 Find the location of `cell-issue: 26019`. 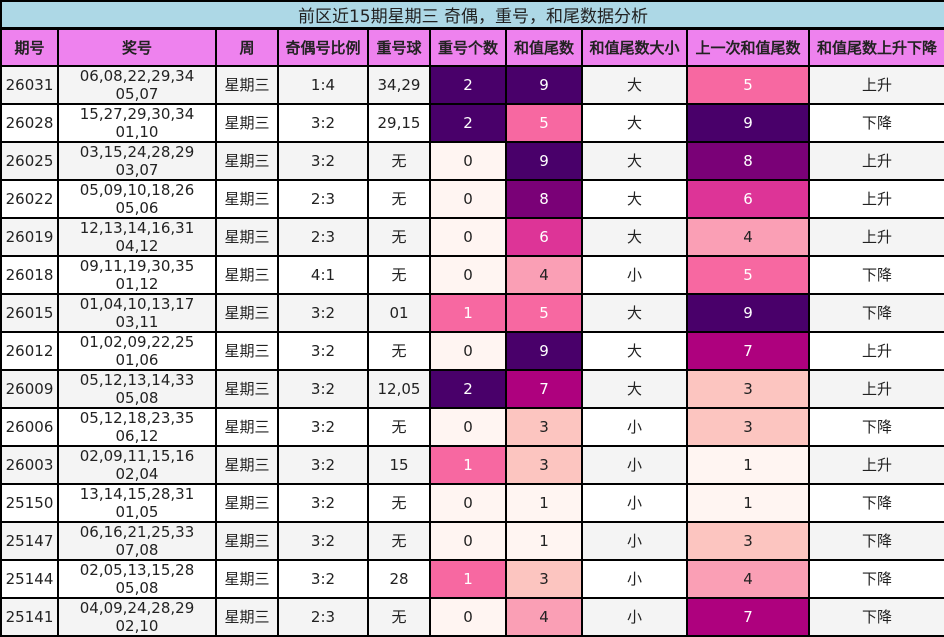

cell-issue: 26019 is located at coordinates (29, 236).